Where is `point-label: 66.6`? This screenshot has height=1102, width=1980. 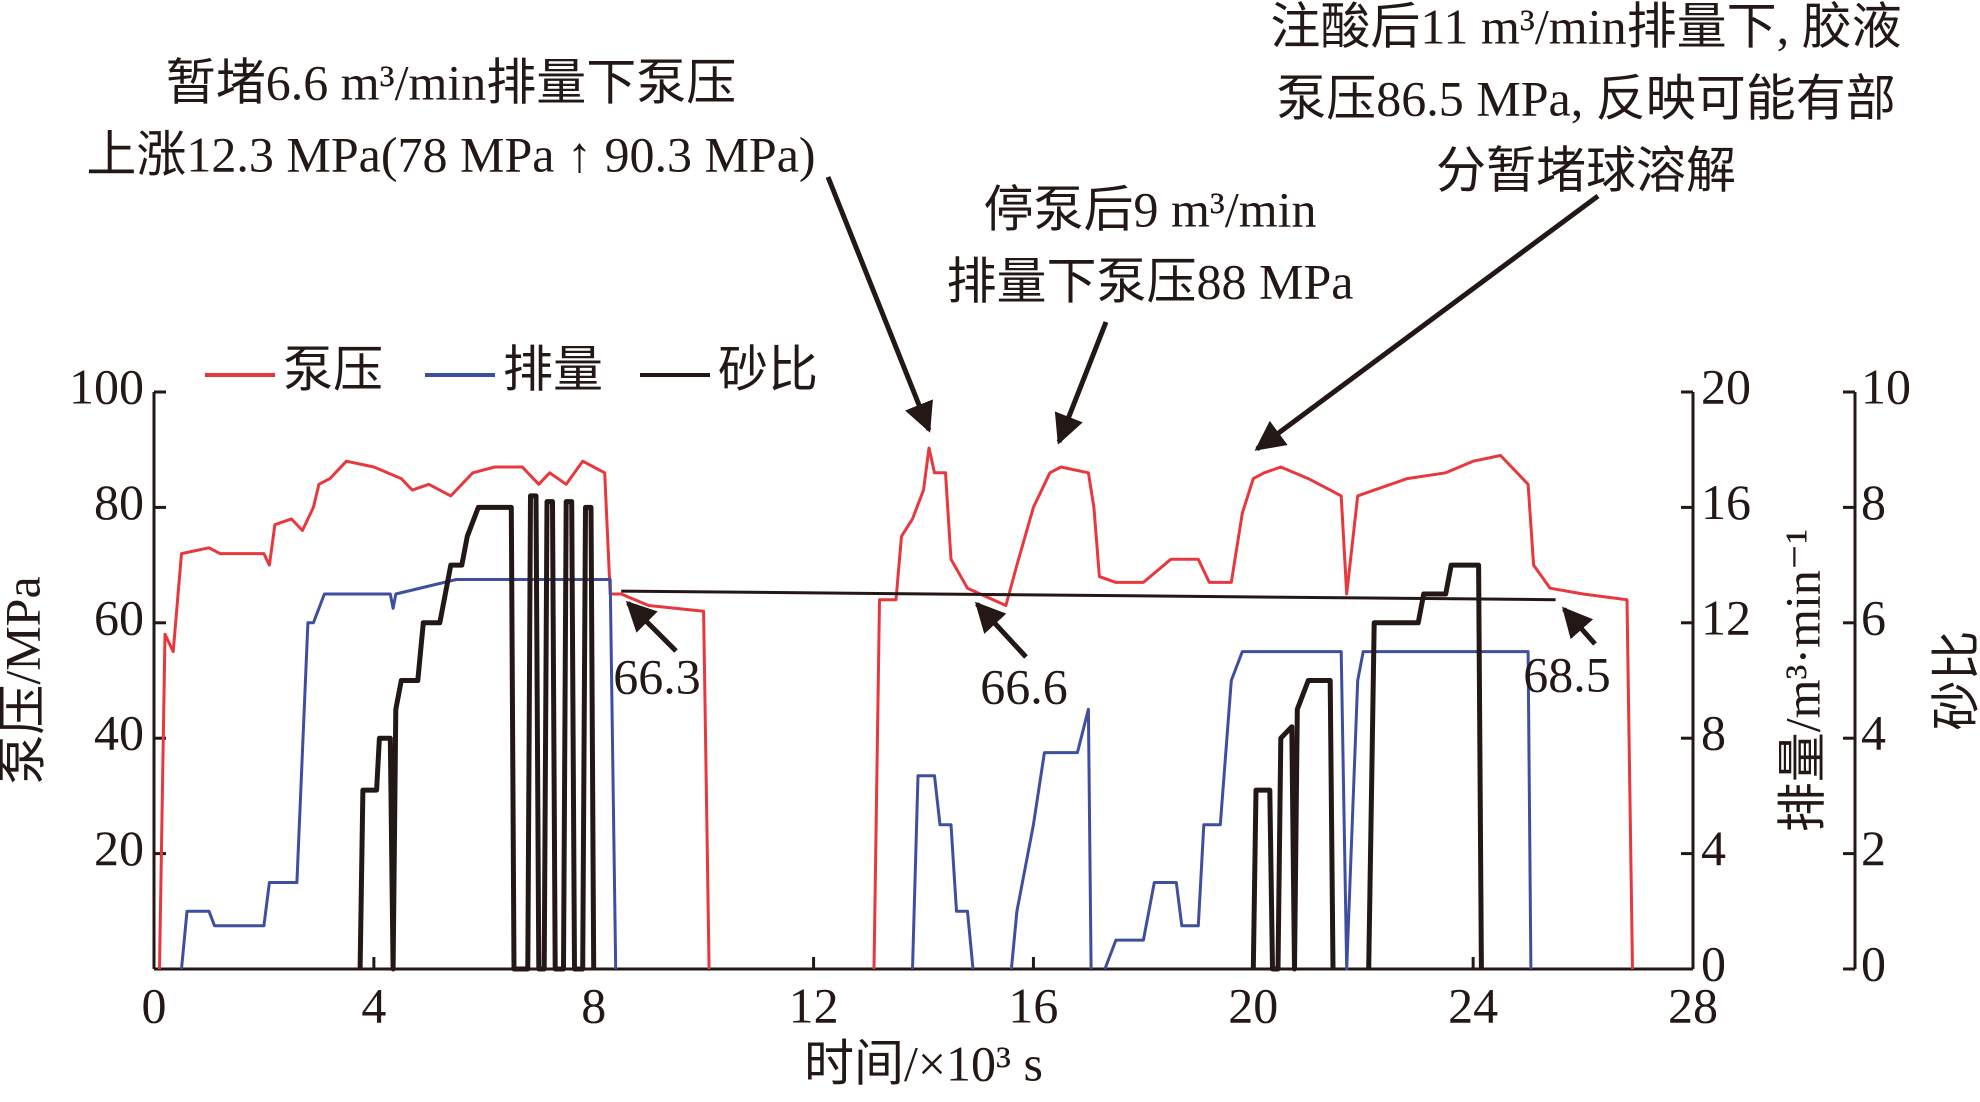
point-label: 66.6 is located at coordinates (1024, 686).